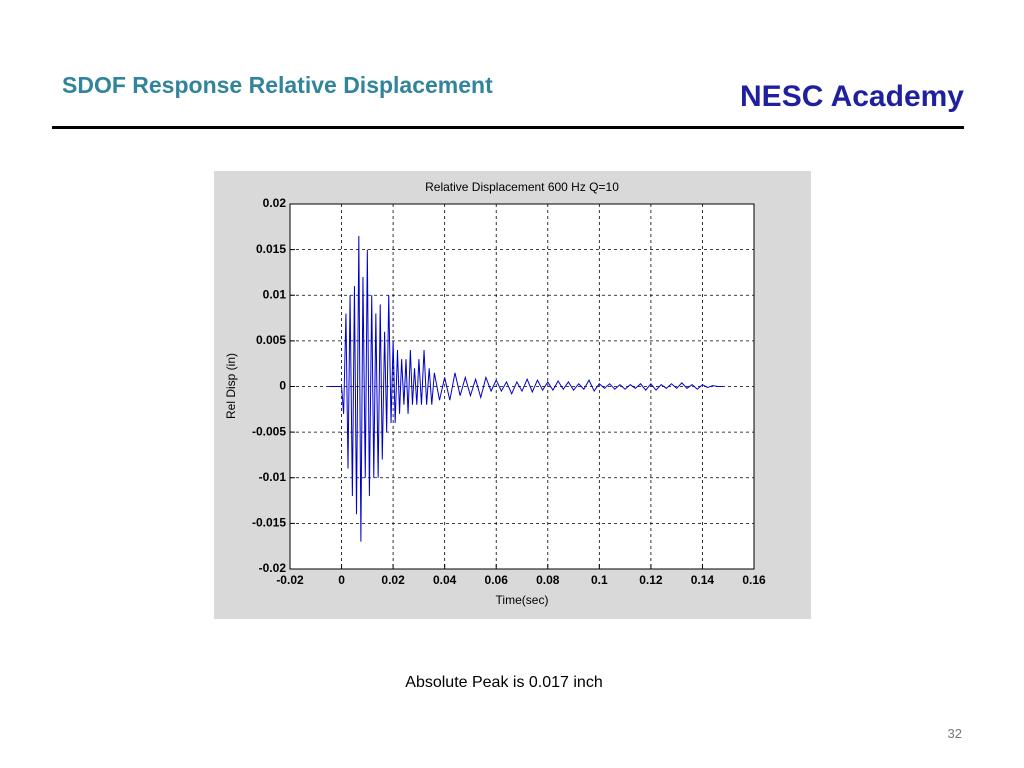 This screenshot has height=768, width=1024. What do you see at coordinates (852, 96) in the screenshot?
I see `brand: NESC Academy` at bounding box center [852, 96].